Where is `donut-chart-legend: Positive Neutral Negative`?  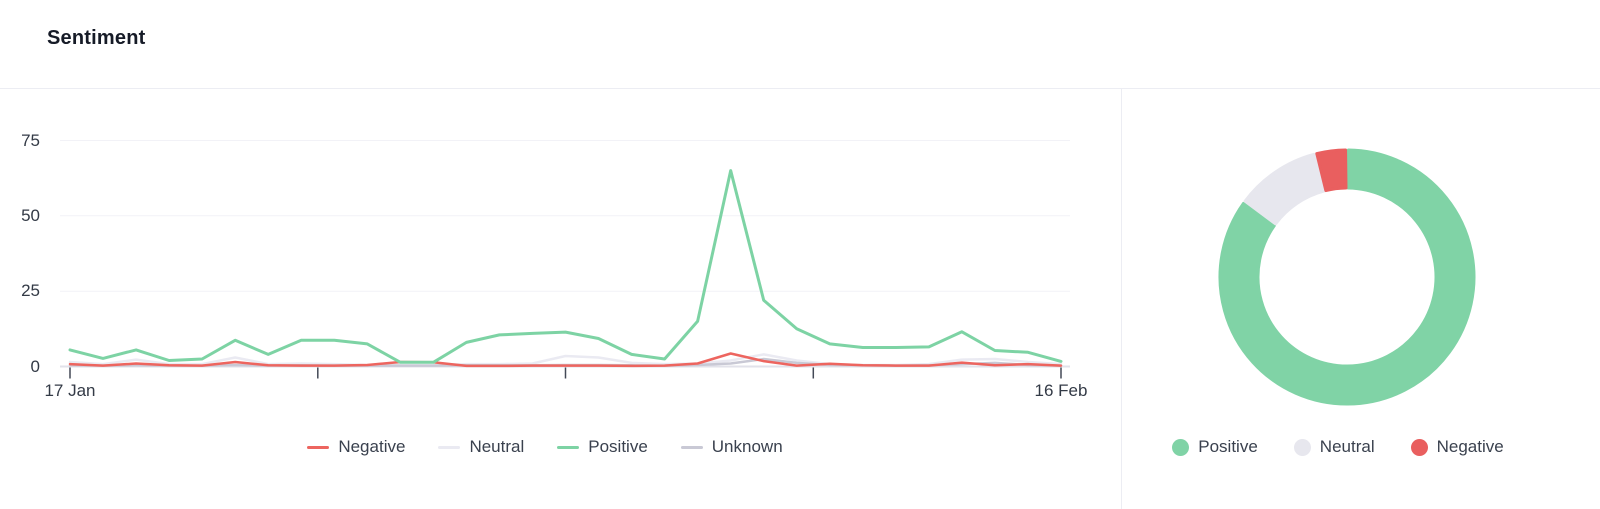
donut-chart-legend: Positive Neutral Negative is located at coordinates (1338, 447).